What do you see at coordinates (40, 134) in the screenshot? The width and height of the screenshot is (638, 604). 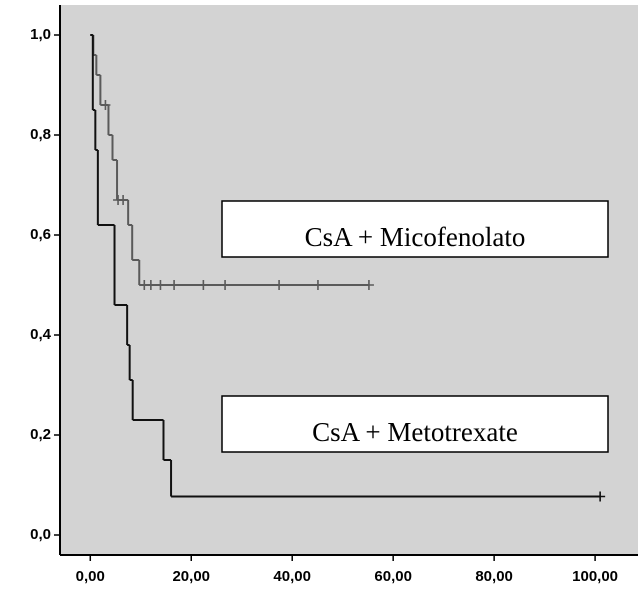 I see `y-tick-label: 0,8` at bounding box center [40, 134].